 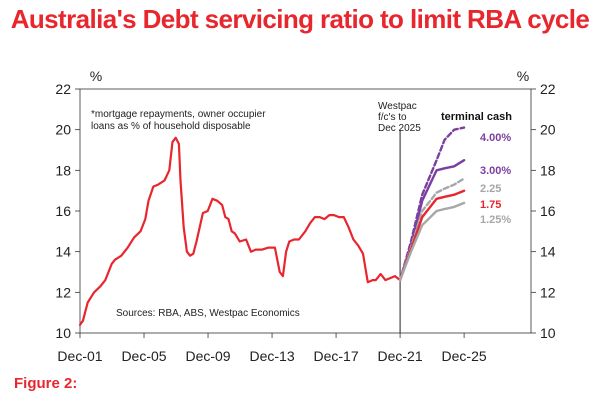 I want to click on y-tick-label-right: 10, so click(x=548, y=333).